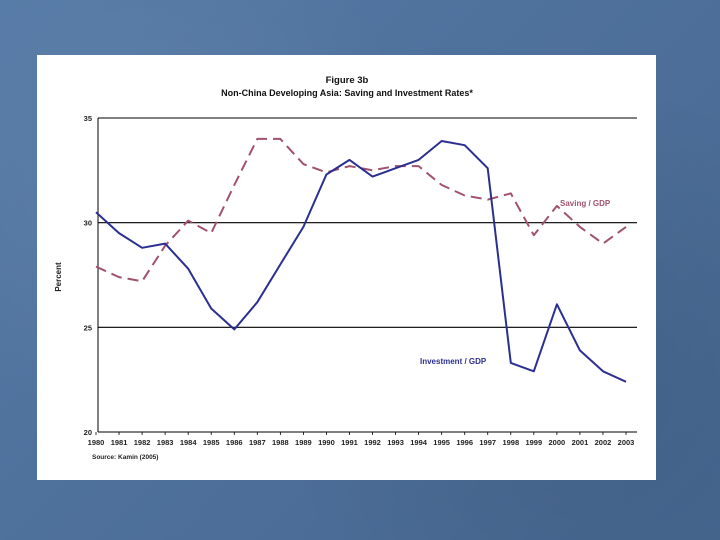 This screenshot has height=540, width=720. What do you see at coordinates (510, 442) in the screenshot?
I see `x-tick-label: 1998` at bounding box center [510, 442].